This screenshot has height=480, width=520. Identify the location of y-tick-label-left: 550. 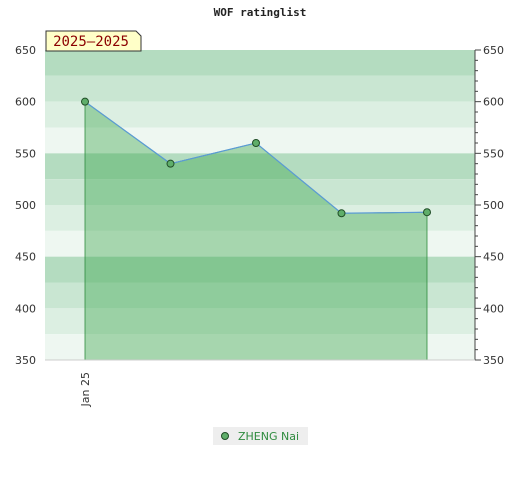
(25, 153).